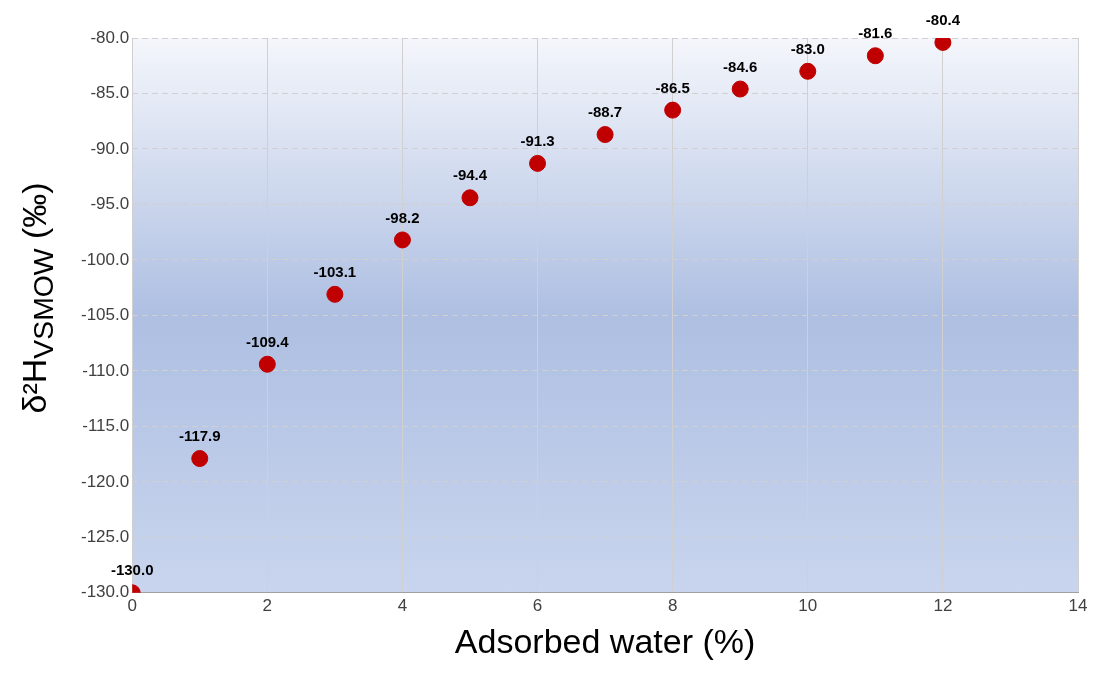  I want to click on x-axis-title: Adsorbed water (%), so click(605, 640).